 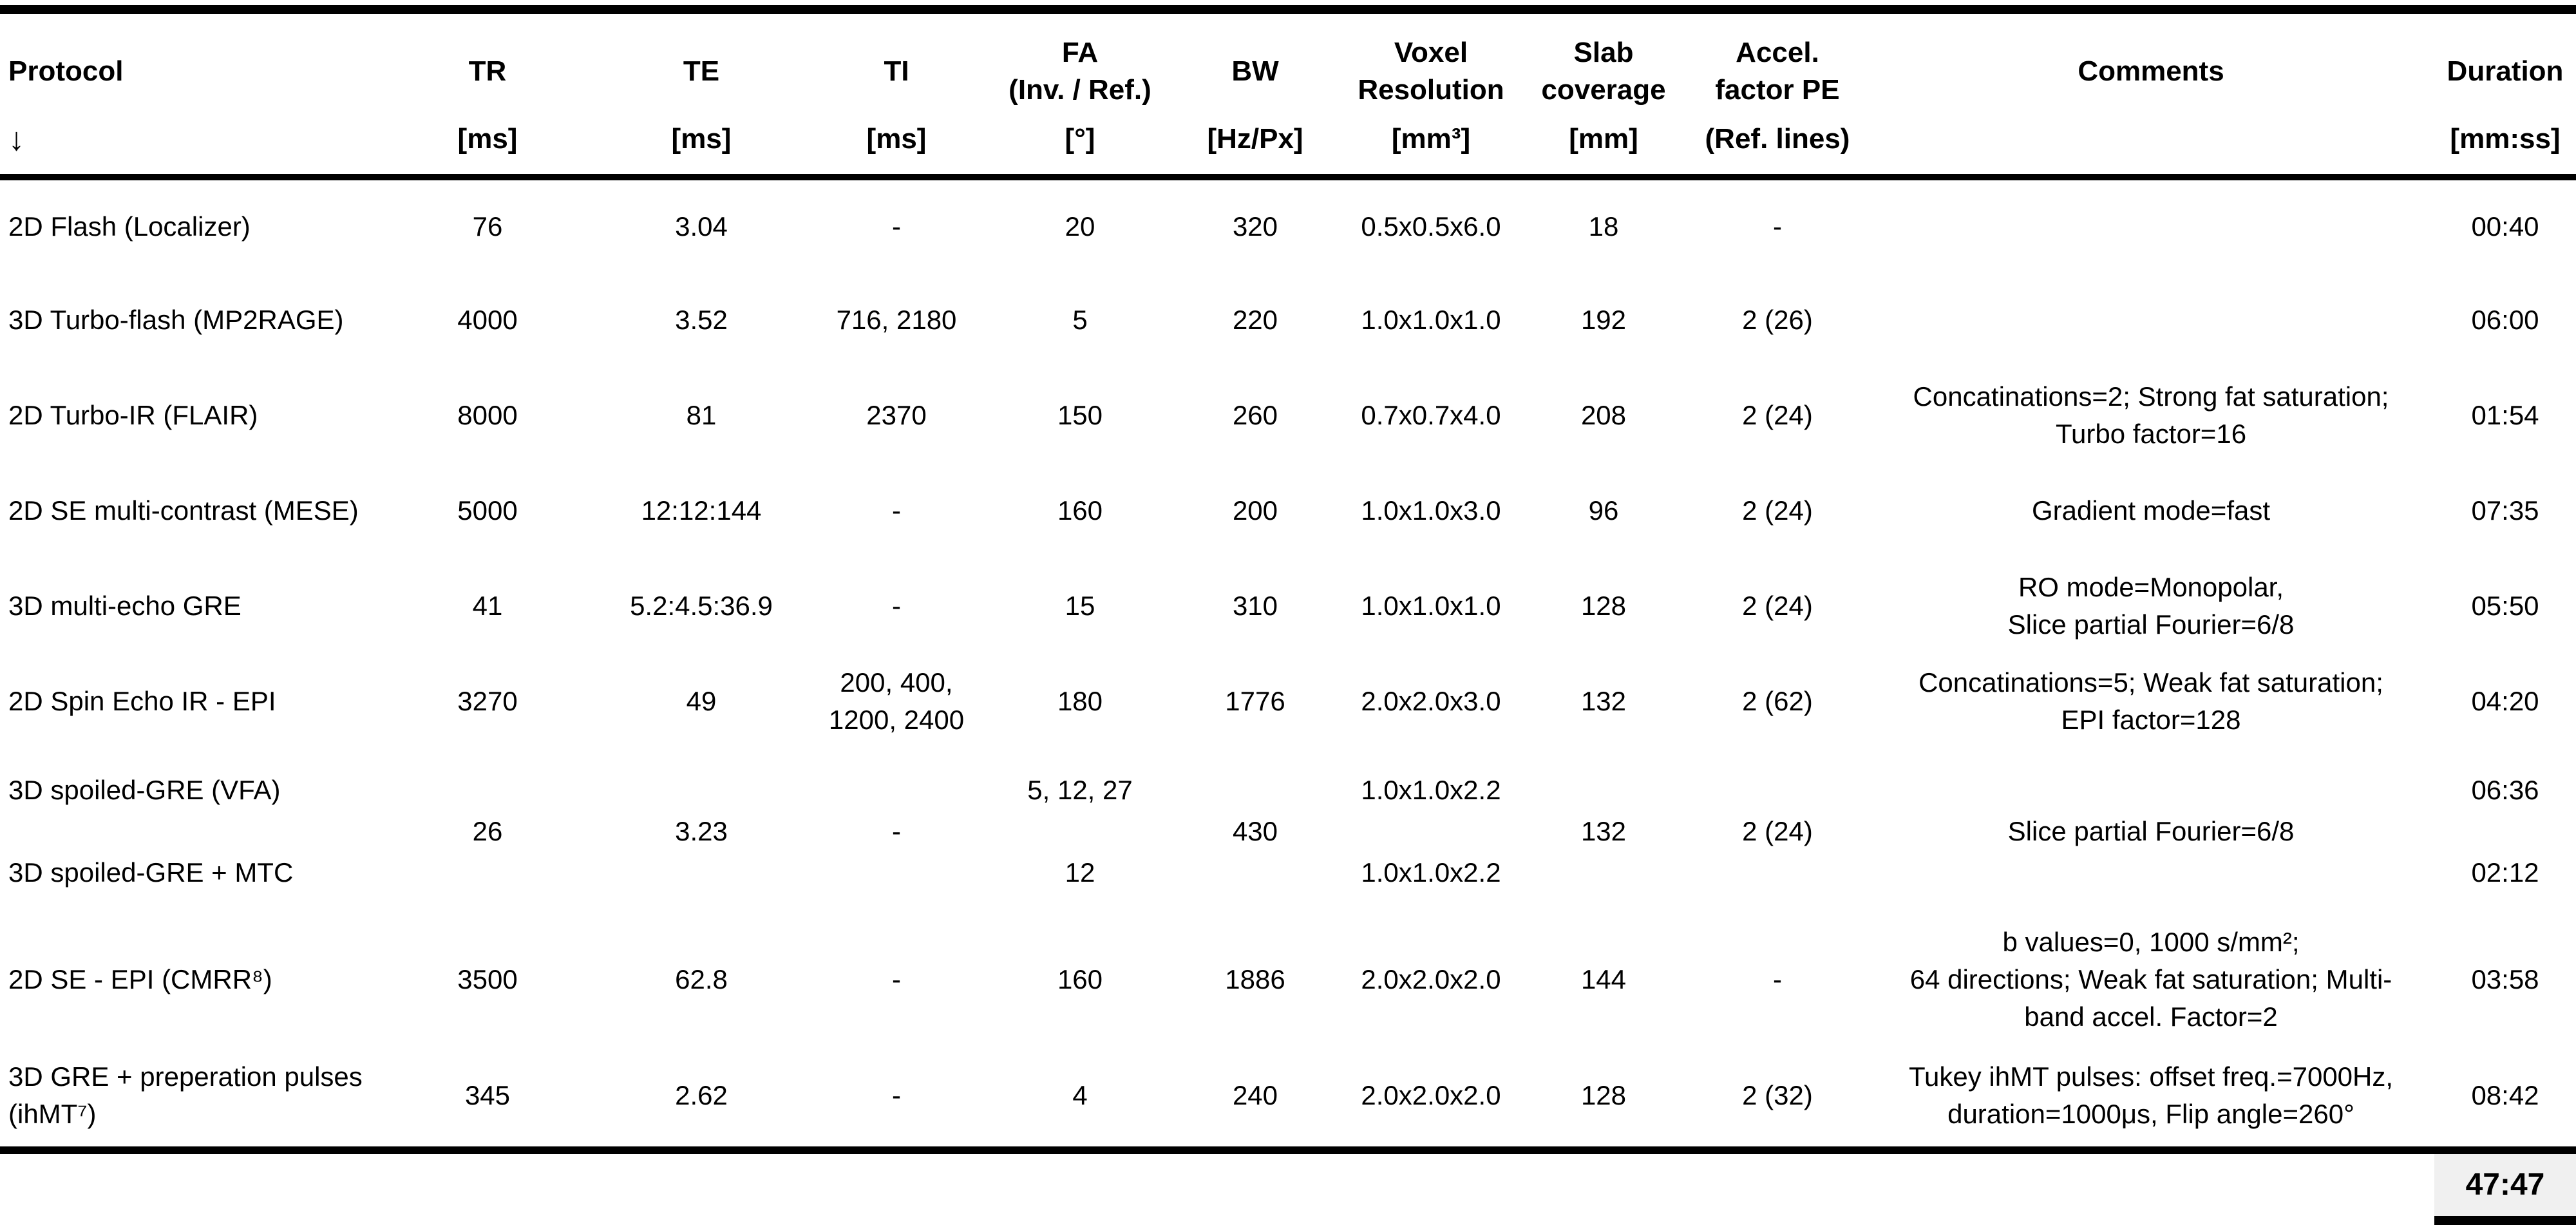 I want to click on col-unit-voxel: [mm³], so click(x=1431, y=139).